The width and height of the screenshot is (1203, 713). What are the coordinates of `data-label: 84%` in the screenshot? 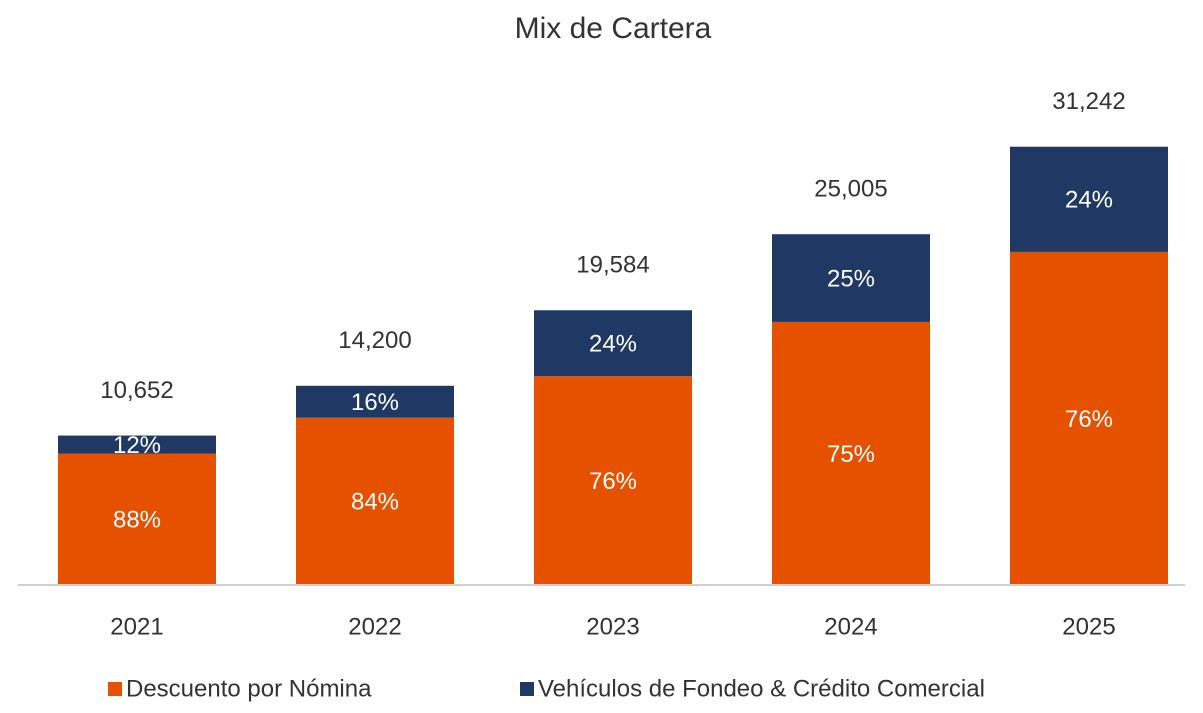 It's located at (375, 502).